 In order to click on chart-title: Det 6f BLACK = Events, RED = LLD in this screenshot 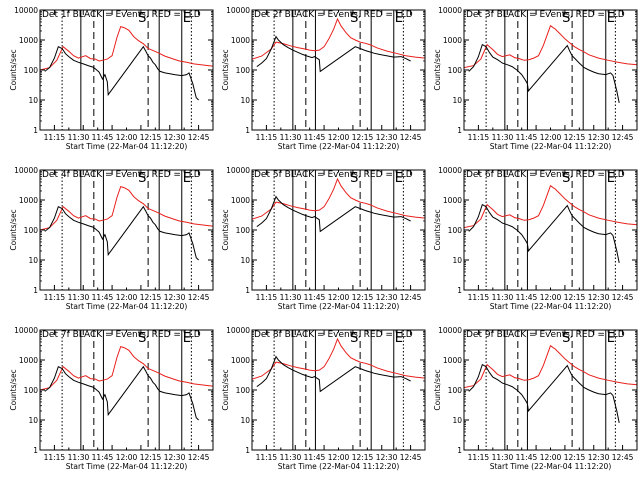, I will do `click(545, 175)`.